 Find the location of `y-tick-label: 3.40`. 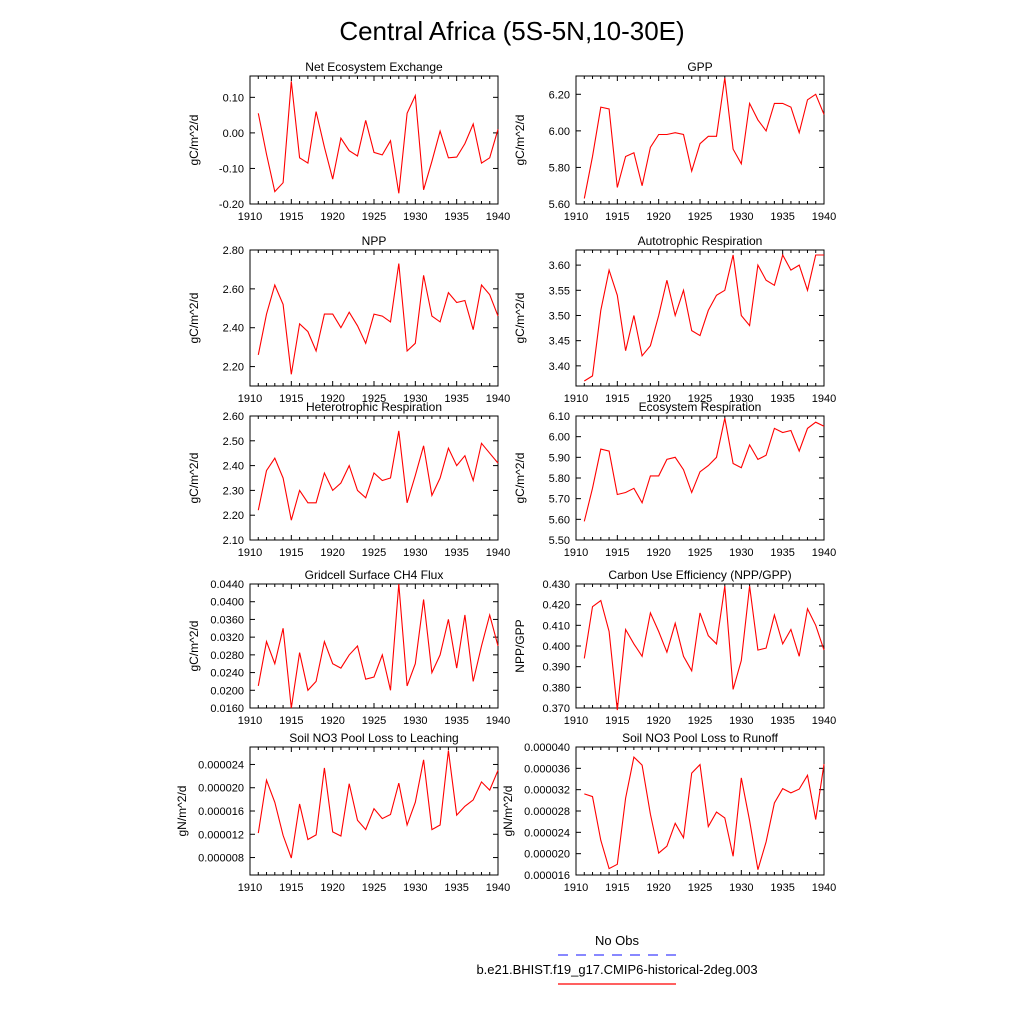

y-tick-label: 3.40 is located at coordinates (559, 367).